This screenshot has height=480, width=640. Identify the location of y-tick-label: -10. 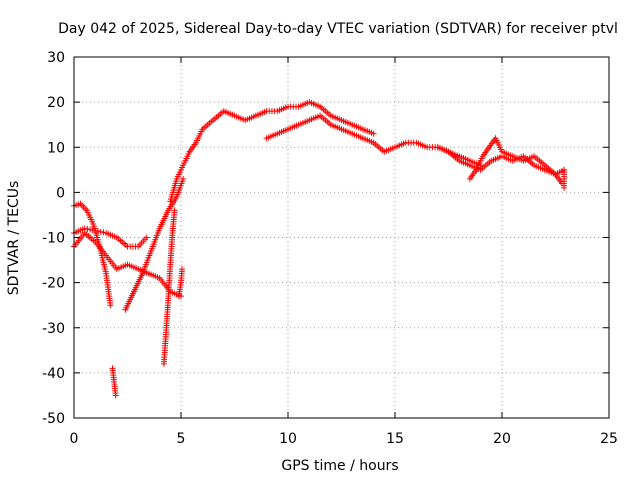
(53, 239).